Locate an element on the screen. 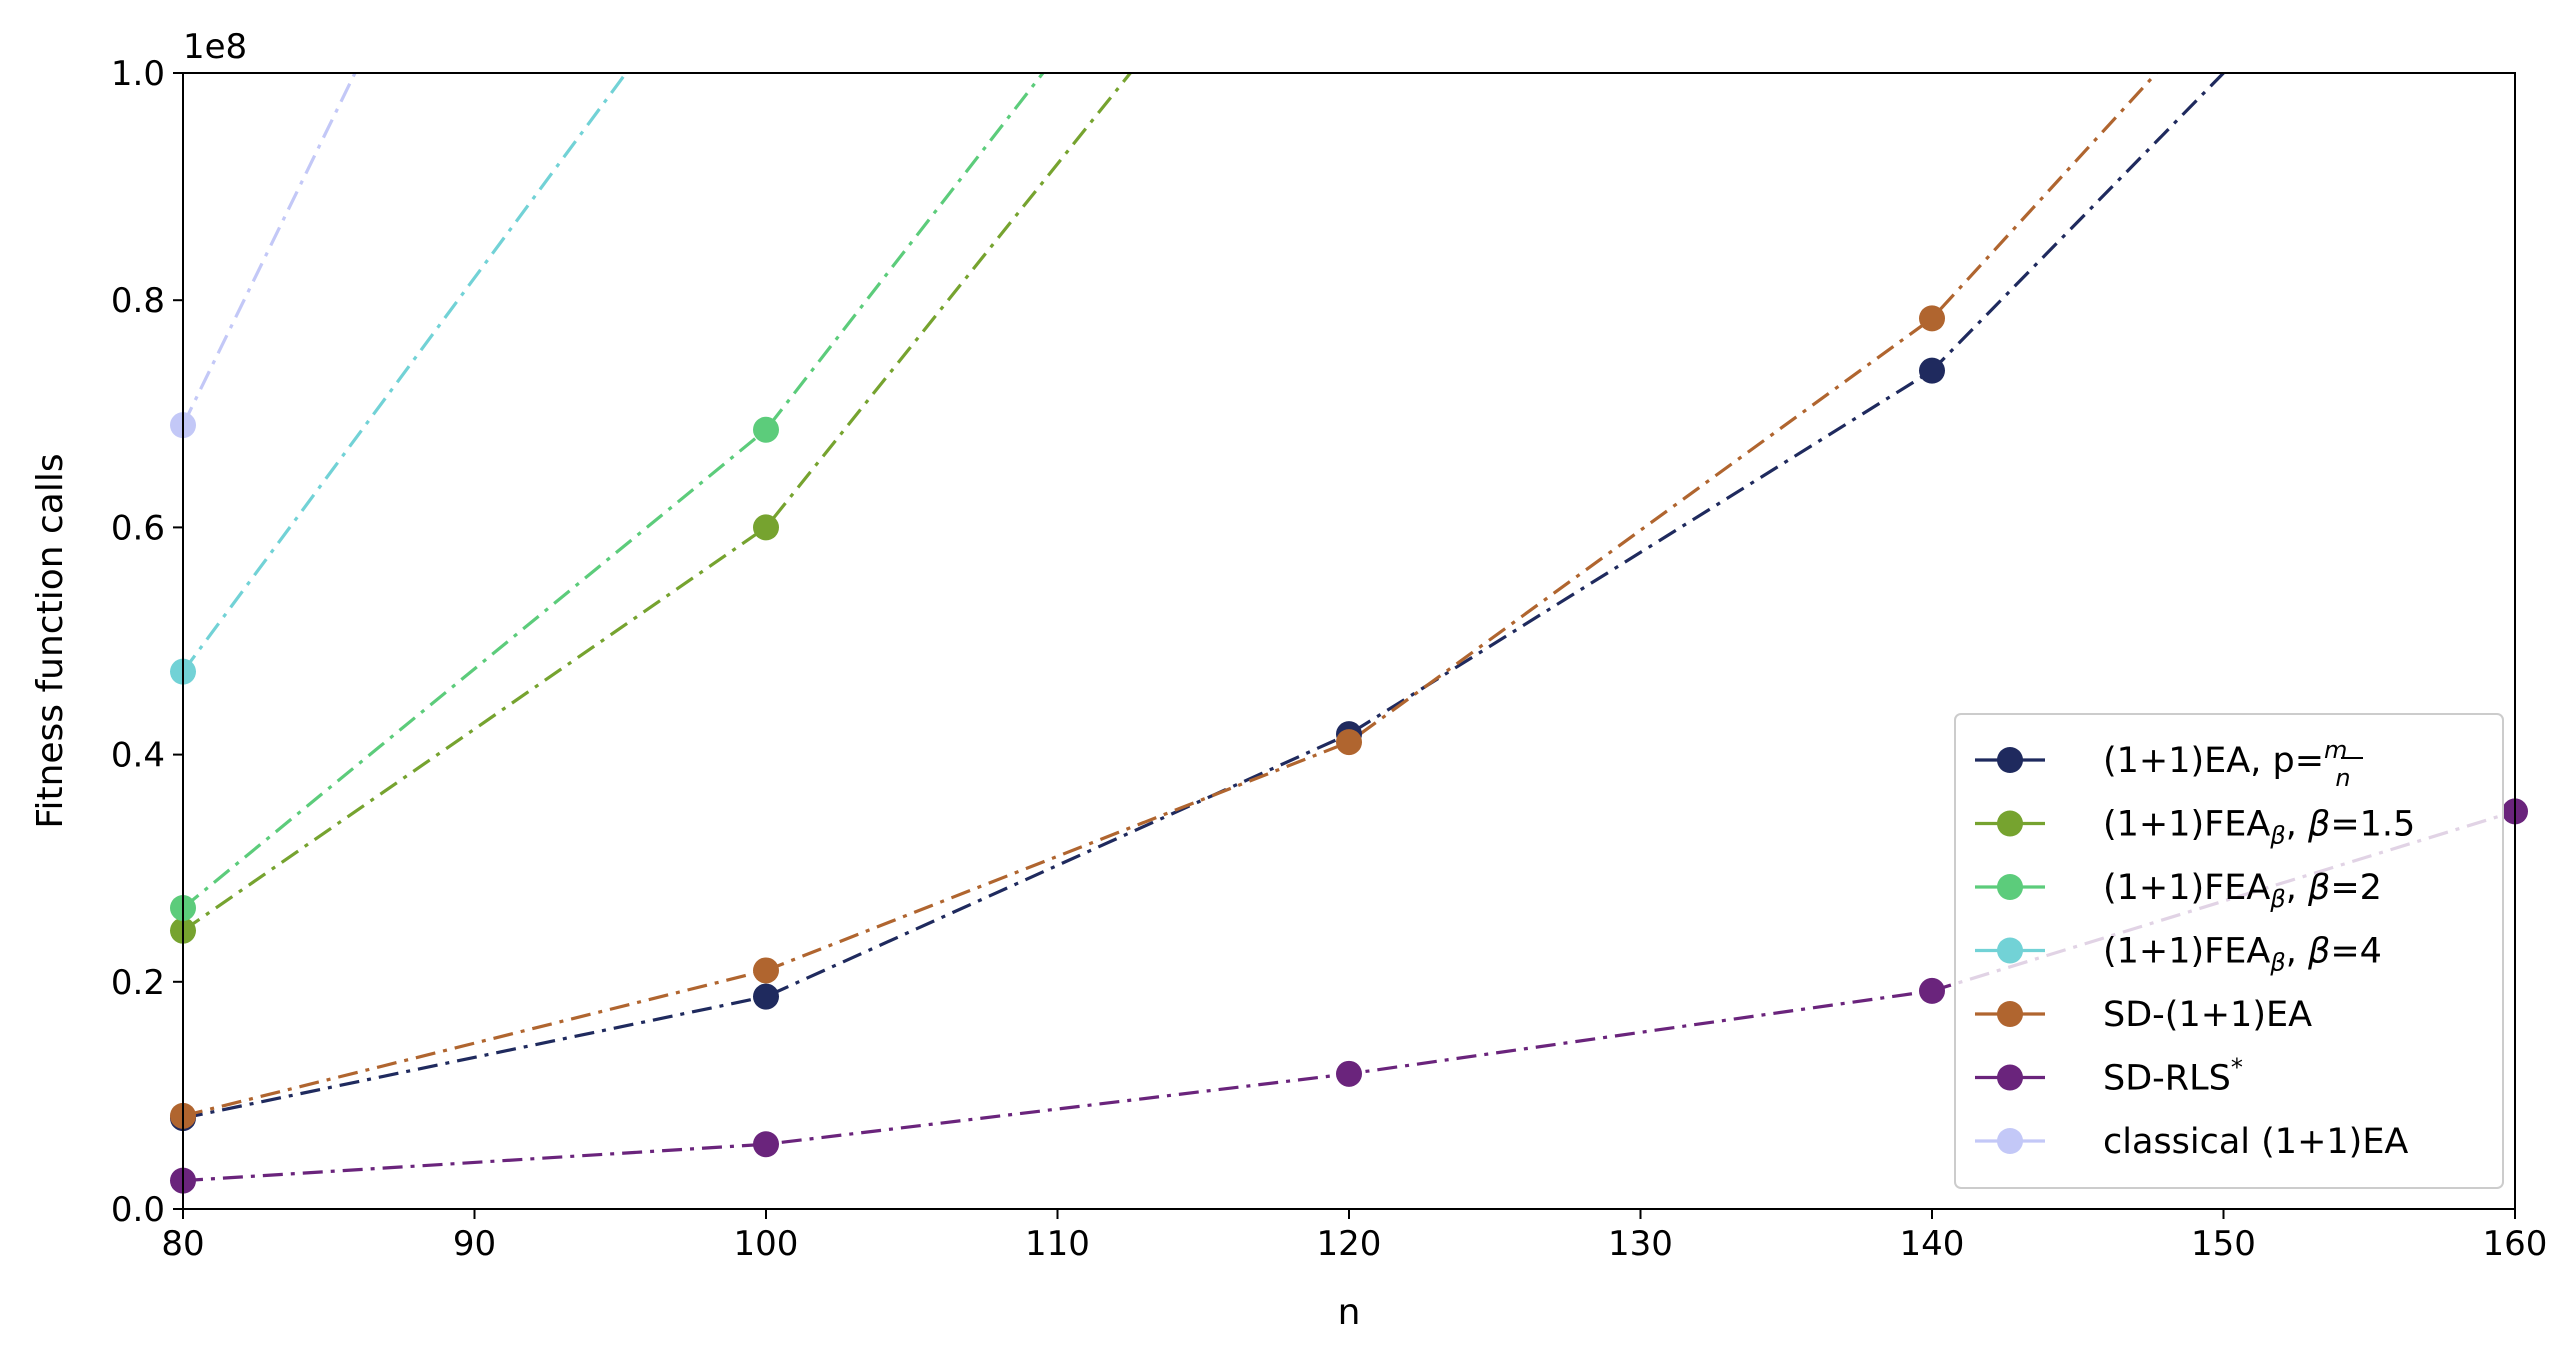 Image resolution: width=2576 pixels, height=1361 pixels. legend-label: (1+1)EA, p=m n is located at coordinates (2227, 764).